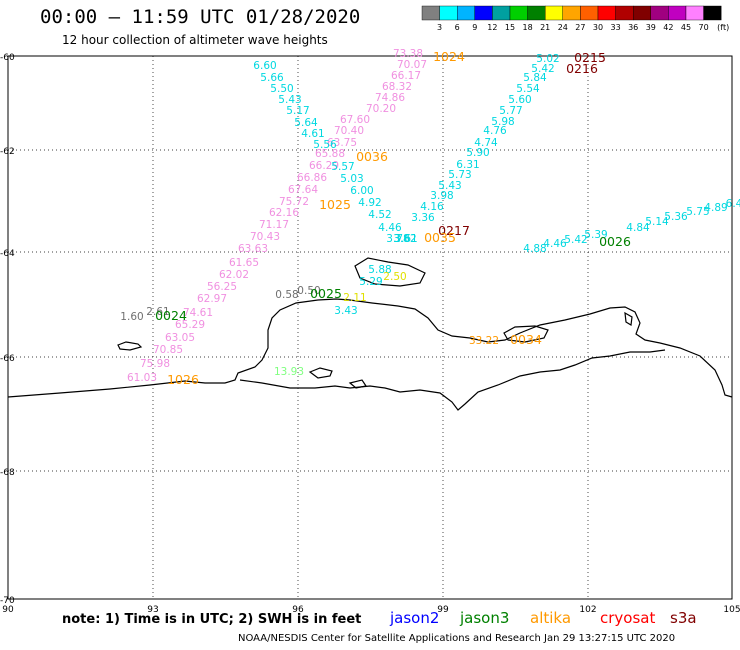 This screenshot has width=740, height=650. Describe the element at coordinates (298, 610) in the screenshot. I see `lon-tick-label: 96` at that location.